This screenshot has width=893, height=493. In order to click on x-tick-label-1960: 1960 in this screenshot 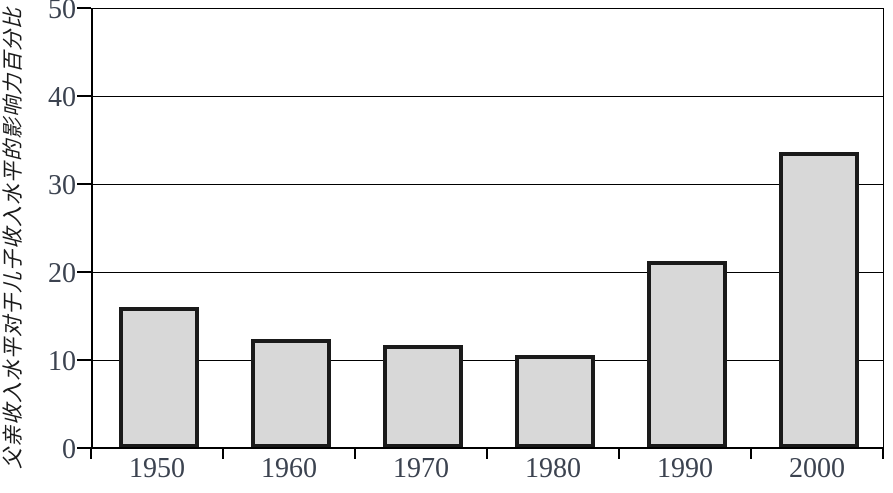, I will do `click(289, 468)`.